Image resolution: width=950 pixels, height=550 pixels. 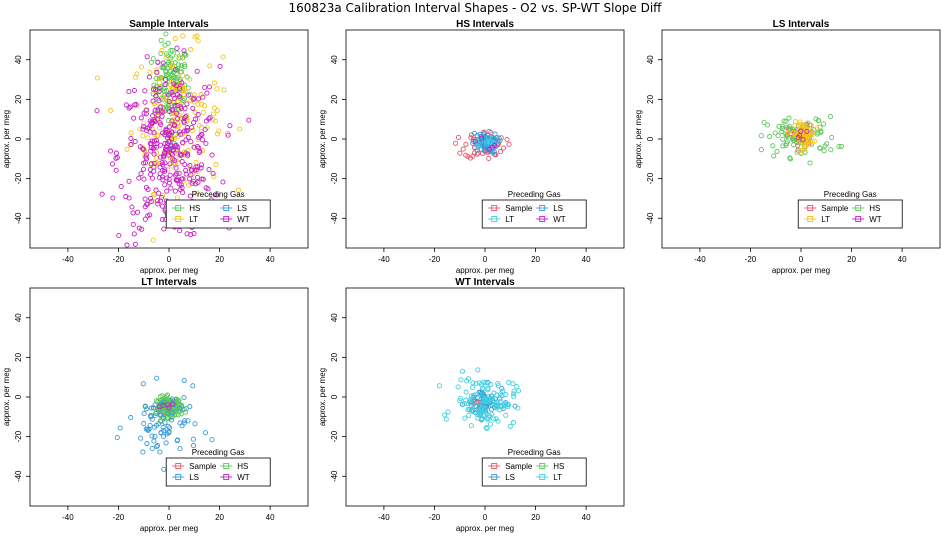 What do you see at coordinates (586, 259) in the screenshot?
I see `x-tick-label: 40` at bounding box center [586, 259].